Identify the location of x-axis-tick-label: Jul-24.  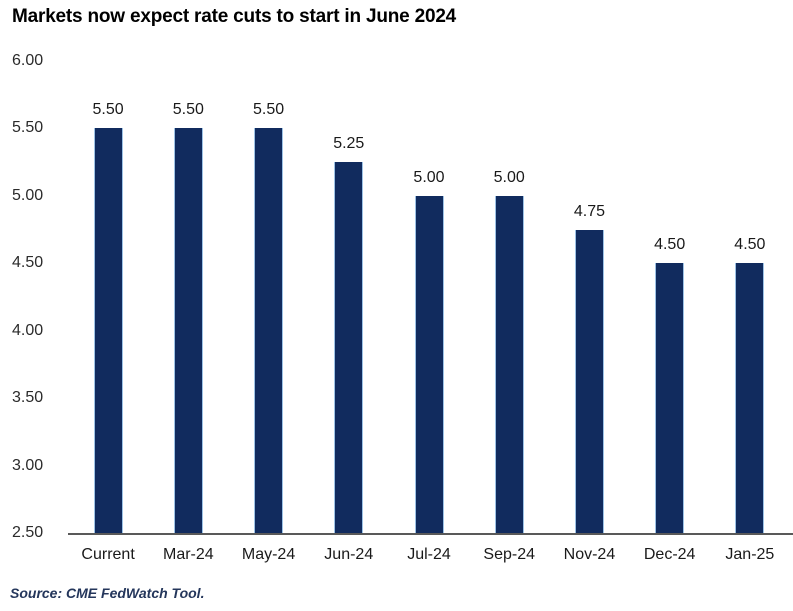
(429, 554).